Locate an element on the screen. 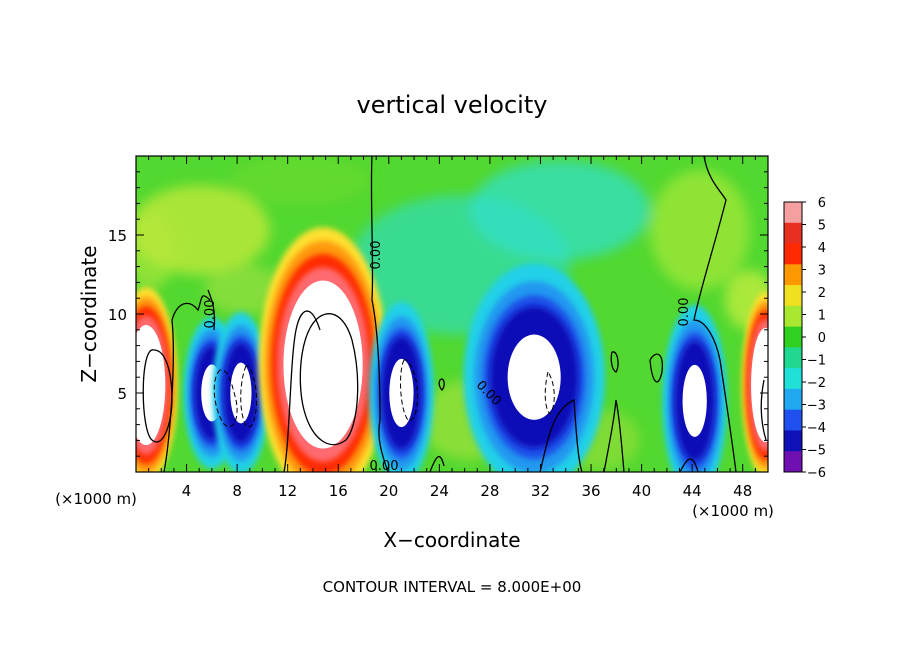 The width and height of the screenshot is (904, 654). contour-interval-footer: CONTOUR INTERVAL = 8.000E+00 is located at coordinates (452, 587).